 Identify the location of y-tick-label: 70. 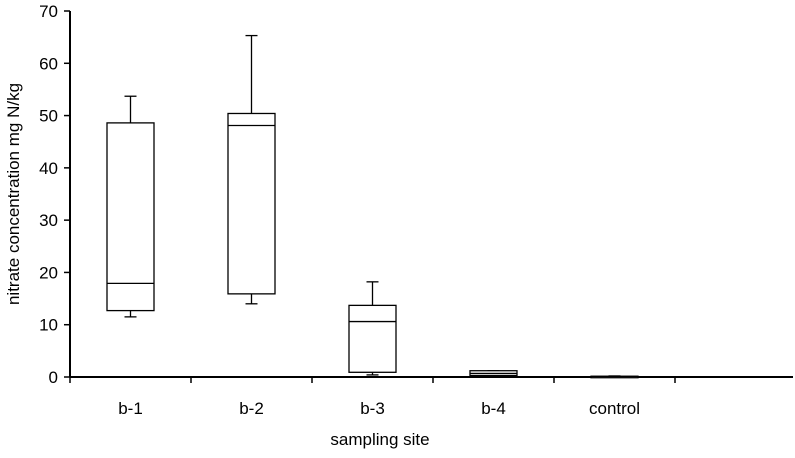
(48, 11).